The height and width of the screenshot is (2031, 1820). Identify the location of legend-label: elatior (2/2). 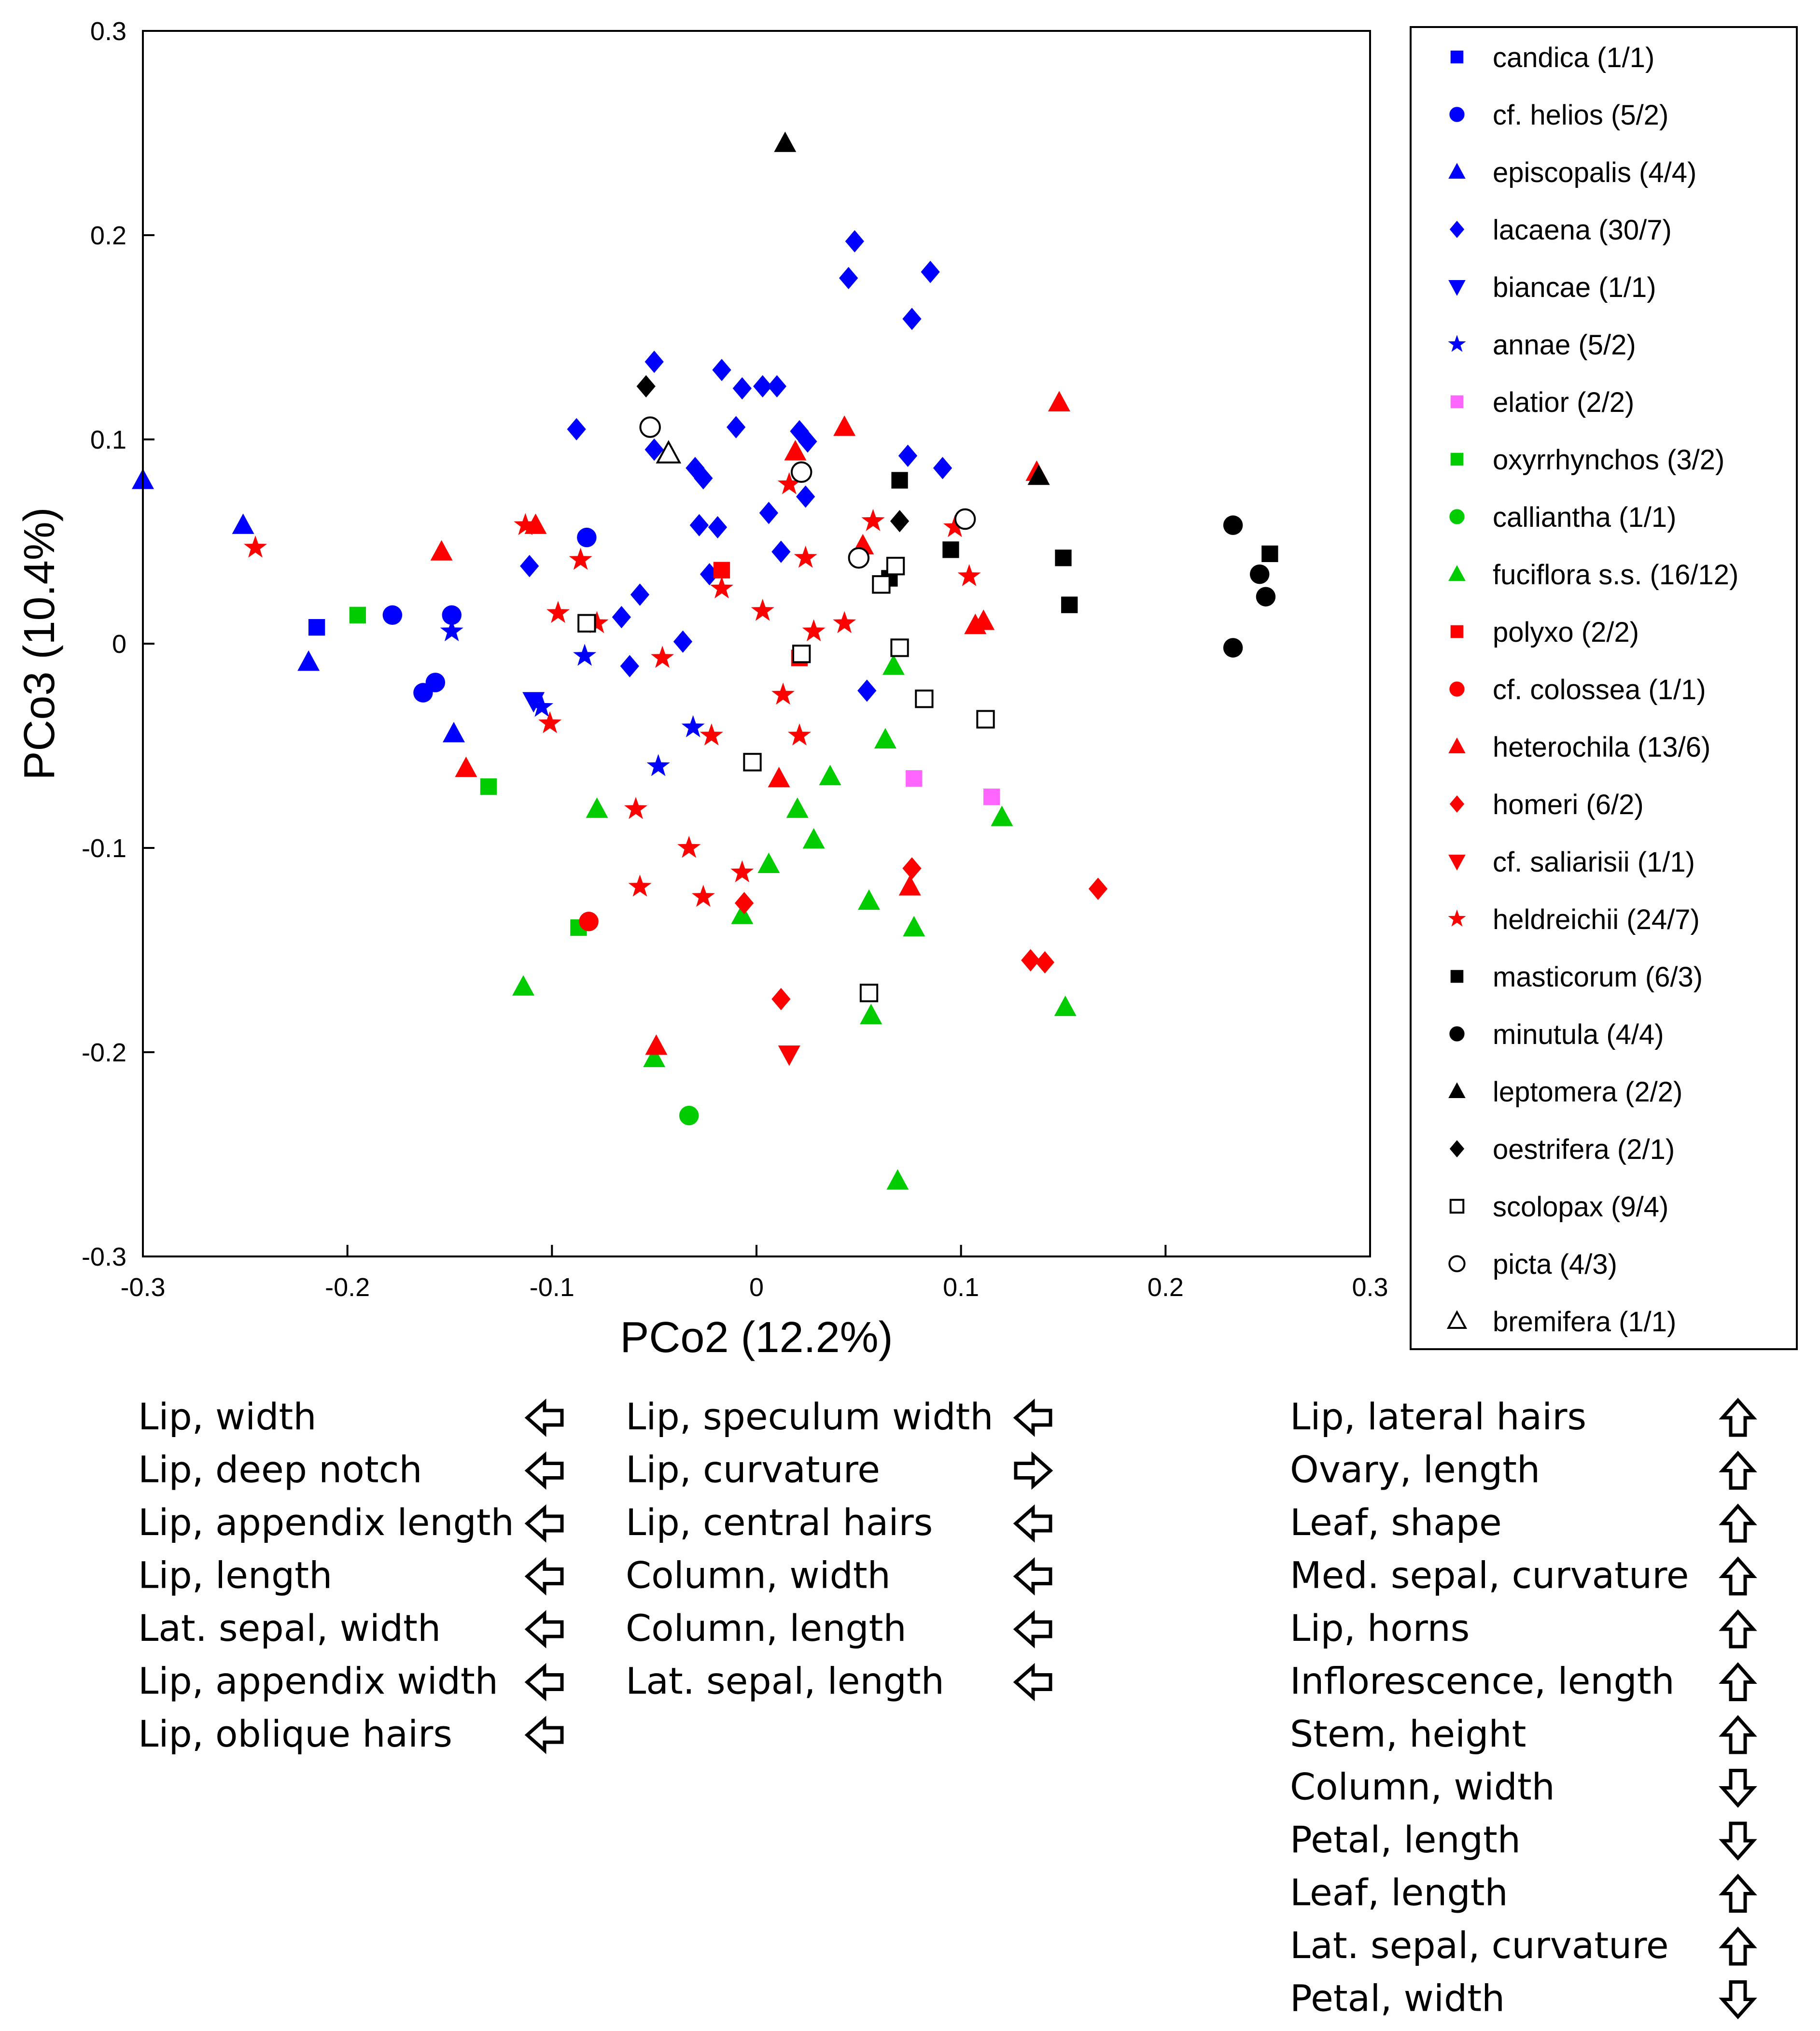
(1564, 402).